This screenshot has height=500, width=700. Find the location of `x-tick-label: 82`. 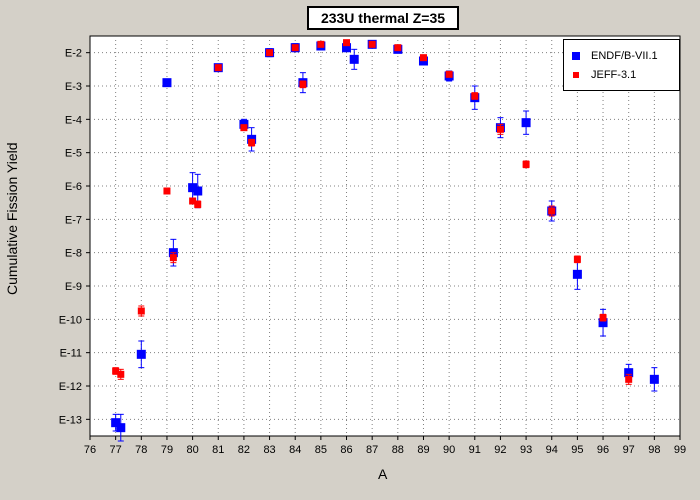

x-tick-label: 82 is located at coordinates (244, 450).